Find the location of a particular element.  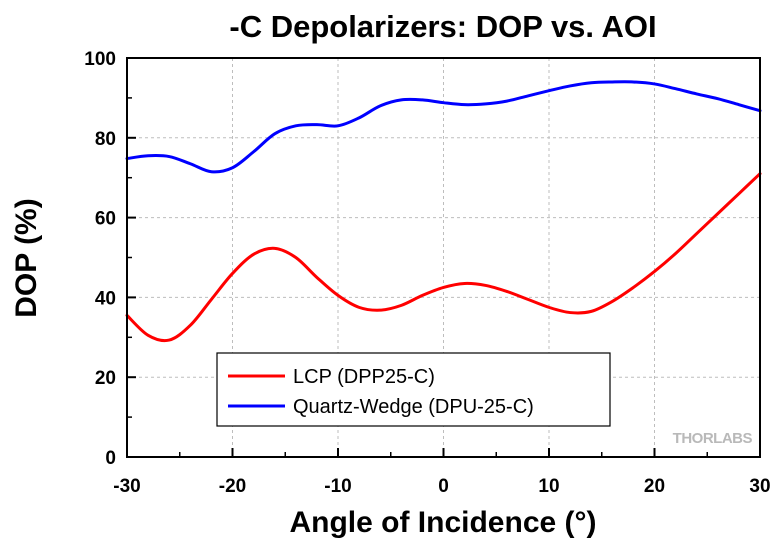

legend-label-quartz-wedge: Quartz-Wedge (DPU-25-C) is located at coordinates (413, 407).